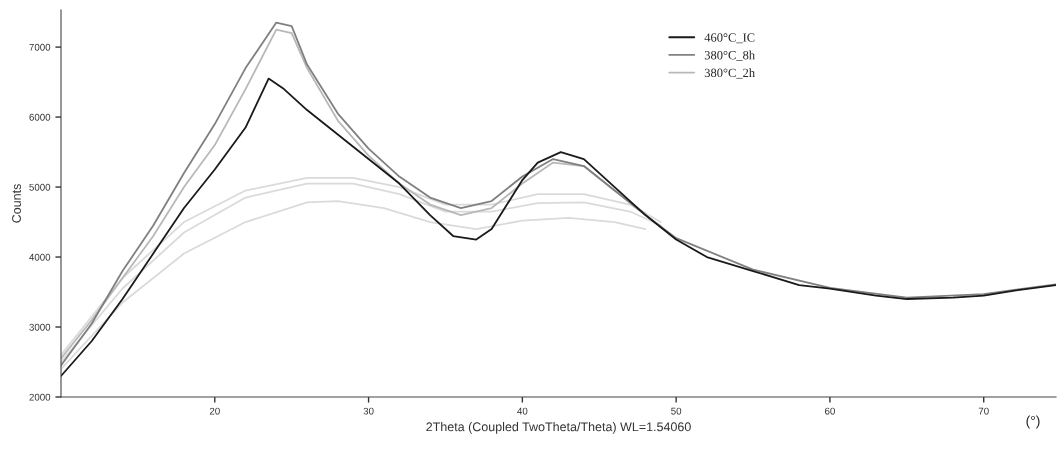 The image size is (1061, 459). Describe the element at coordinates (729, 38) in the screenshot. I see `legend-label: 460°C_IC` at that location.